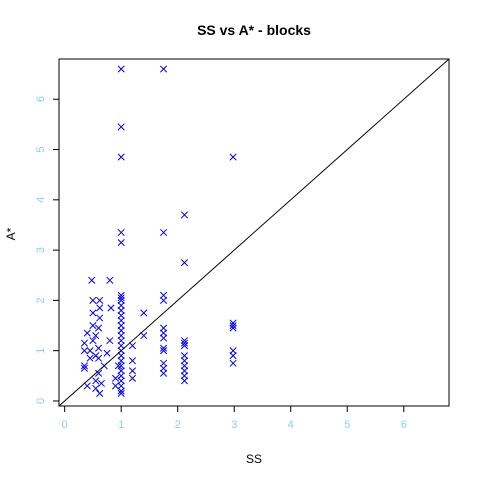  I want to click on x-tick-label: 5, so click(347, 425).